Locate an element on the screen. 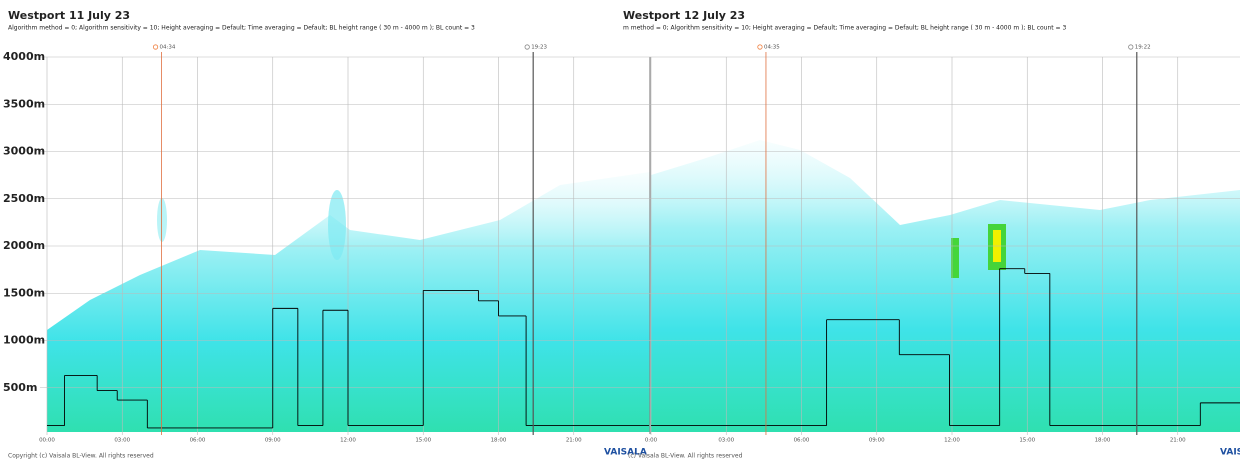 The image size is (1240, 459). y-tick-label: 1000m is located at coordinates (24, 340).